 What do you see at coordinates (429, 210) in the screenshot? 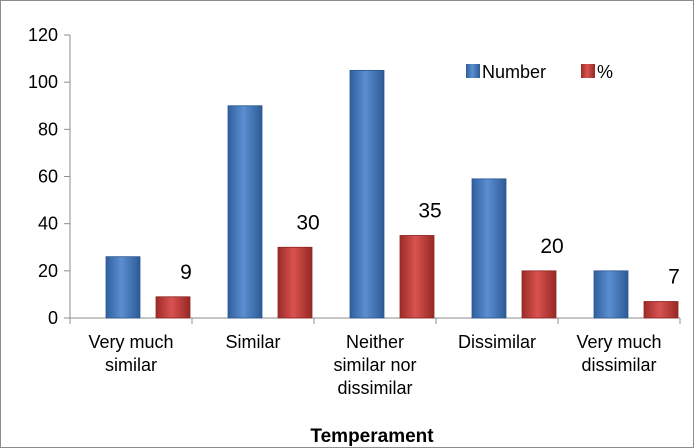
I see `data-label: 35` at bounding box center [429, 210].